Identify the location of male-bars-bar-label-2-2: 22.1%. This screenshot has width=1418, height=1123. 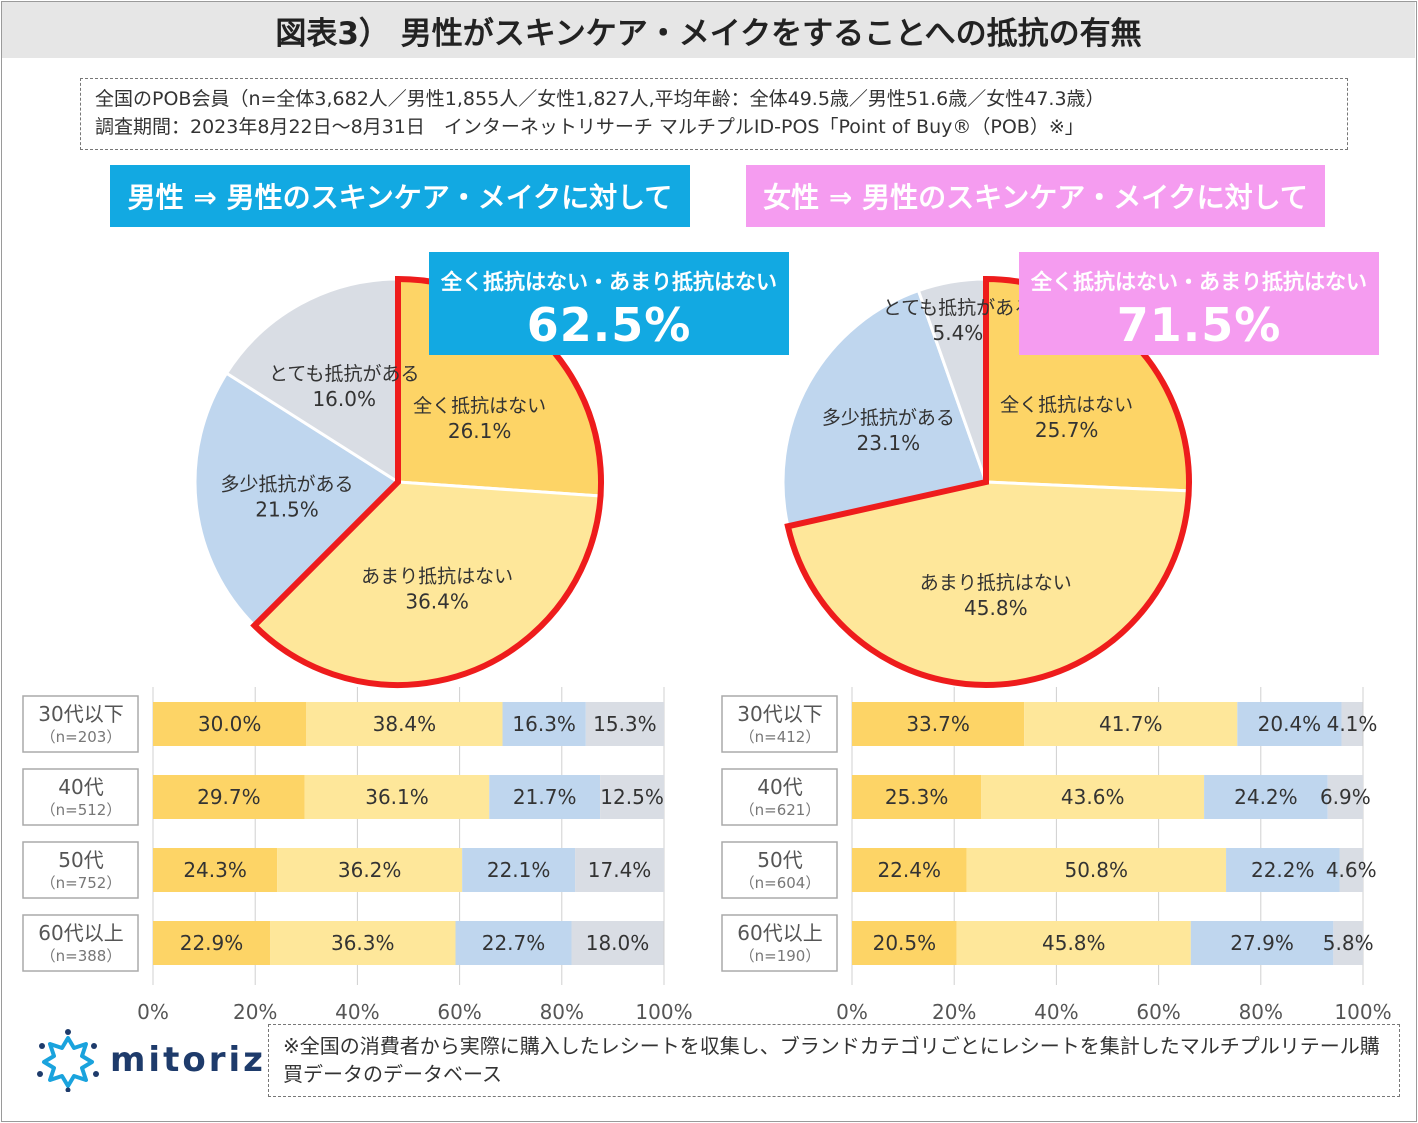
(519, 870).